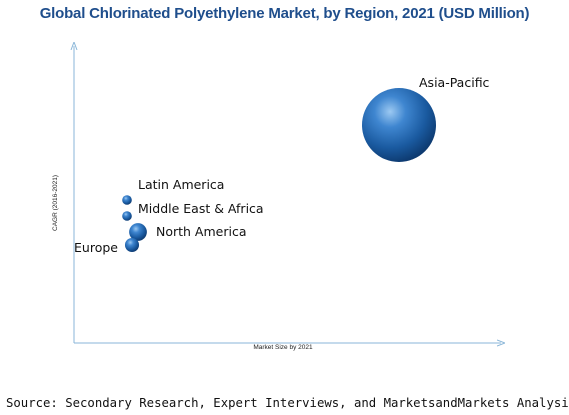 This screenshot has width=569, height=415. What do you see at coordinates (127, 216) in the screenshot?
I see `bubble-middle-east-africa` at bounding box center [127, 216].